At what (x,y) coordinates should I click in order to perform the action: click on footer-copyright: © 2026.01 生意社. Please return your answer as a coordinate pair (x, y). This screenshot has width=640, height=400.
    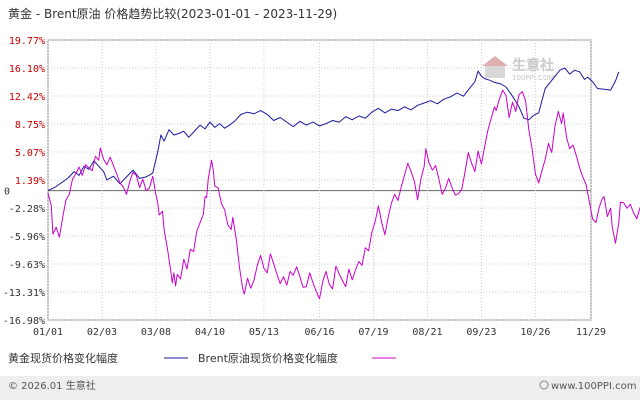
    Looking at the image, I should click on (52, 385).